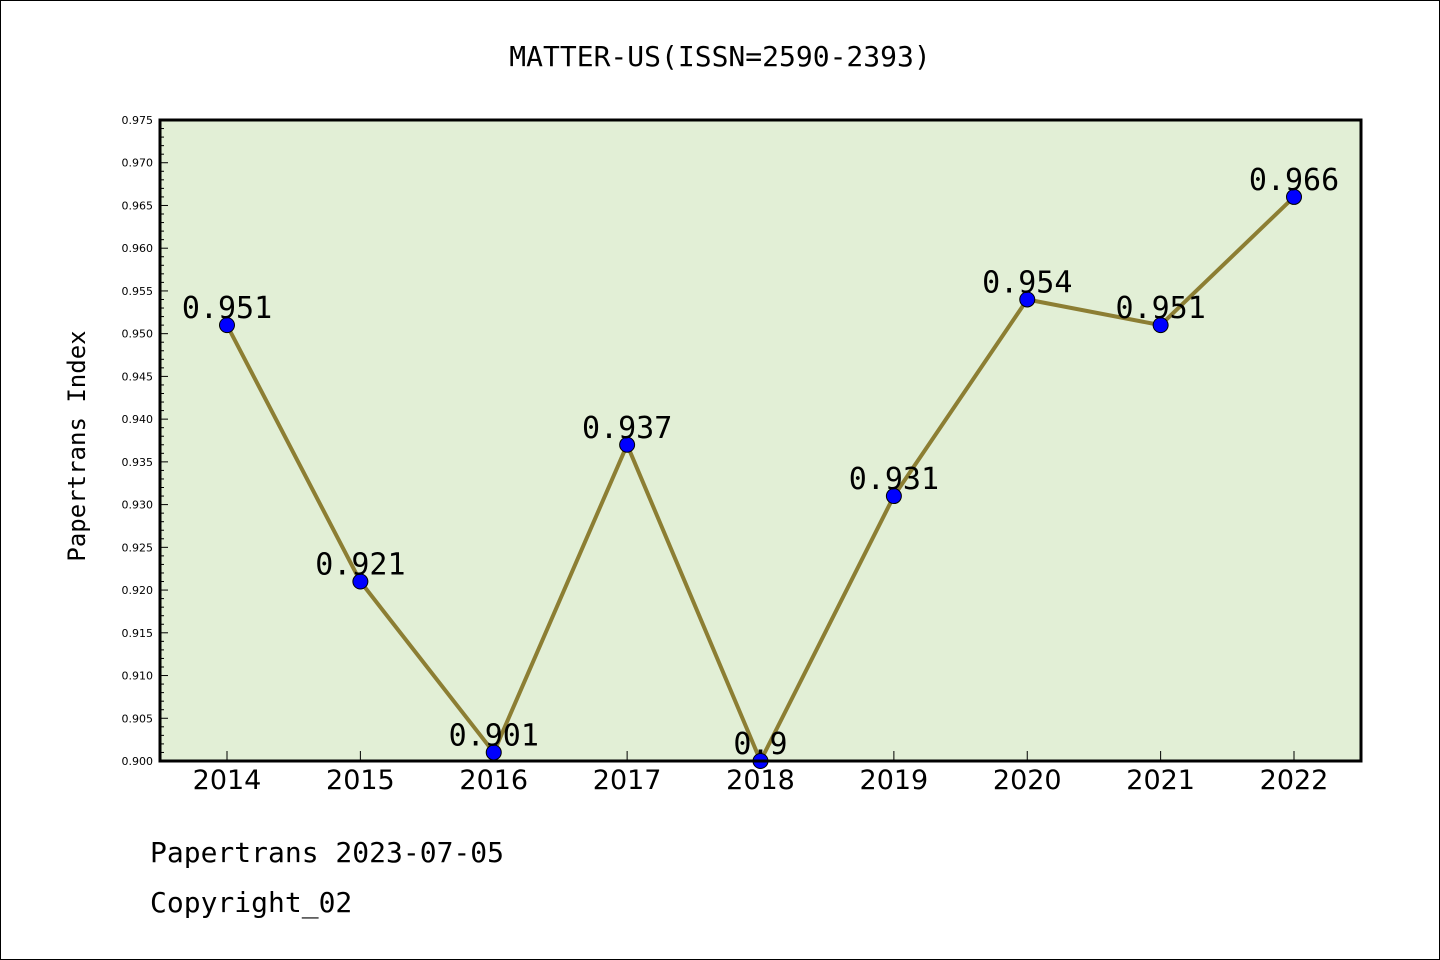 This screenshot has width=1440, height=960. I want to click on data-label: 0.901, so click(494, 735).